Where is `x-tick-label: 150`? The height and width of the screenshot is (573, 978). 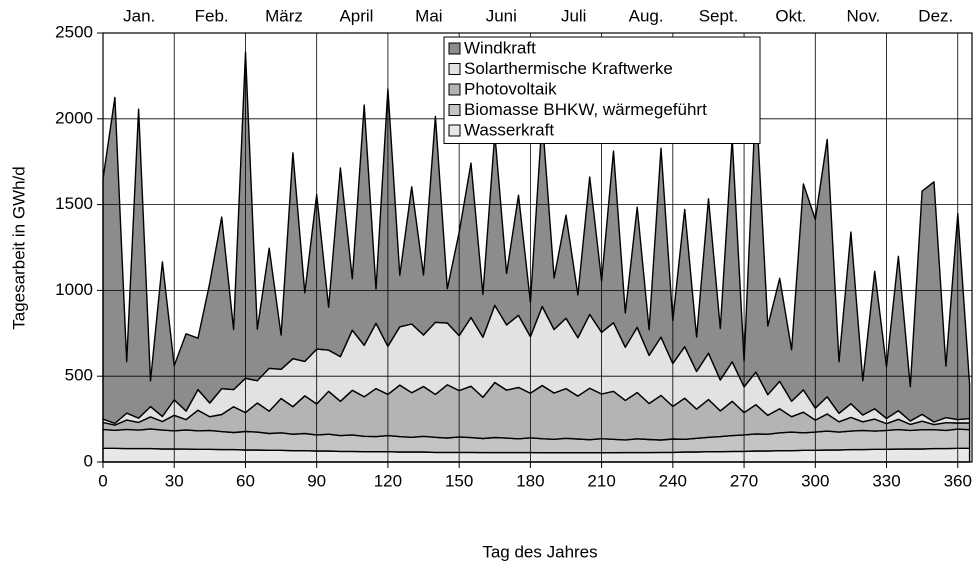
x-tick-label: 150 is located at coordinates (459, 480).